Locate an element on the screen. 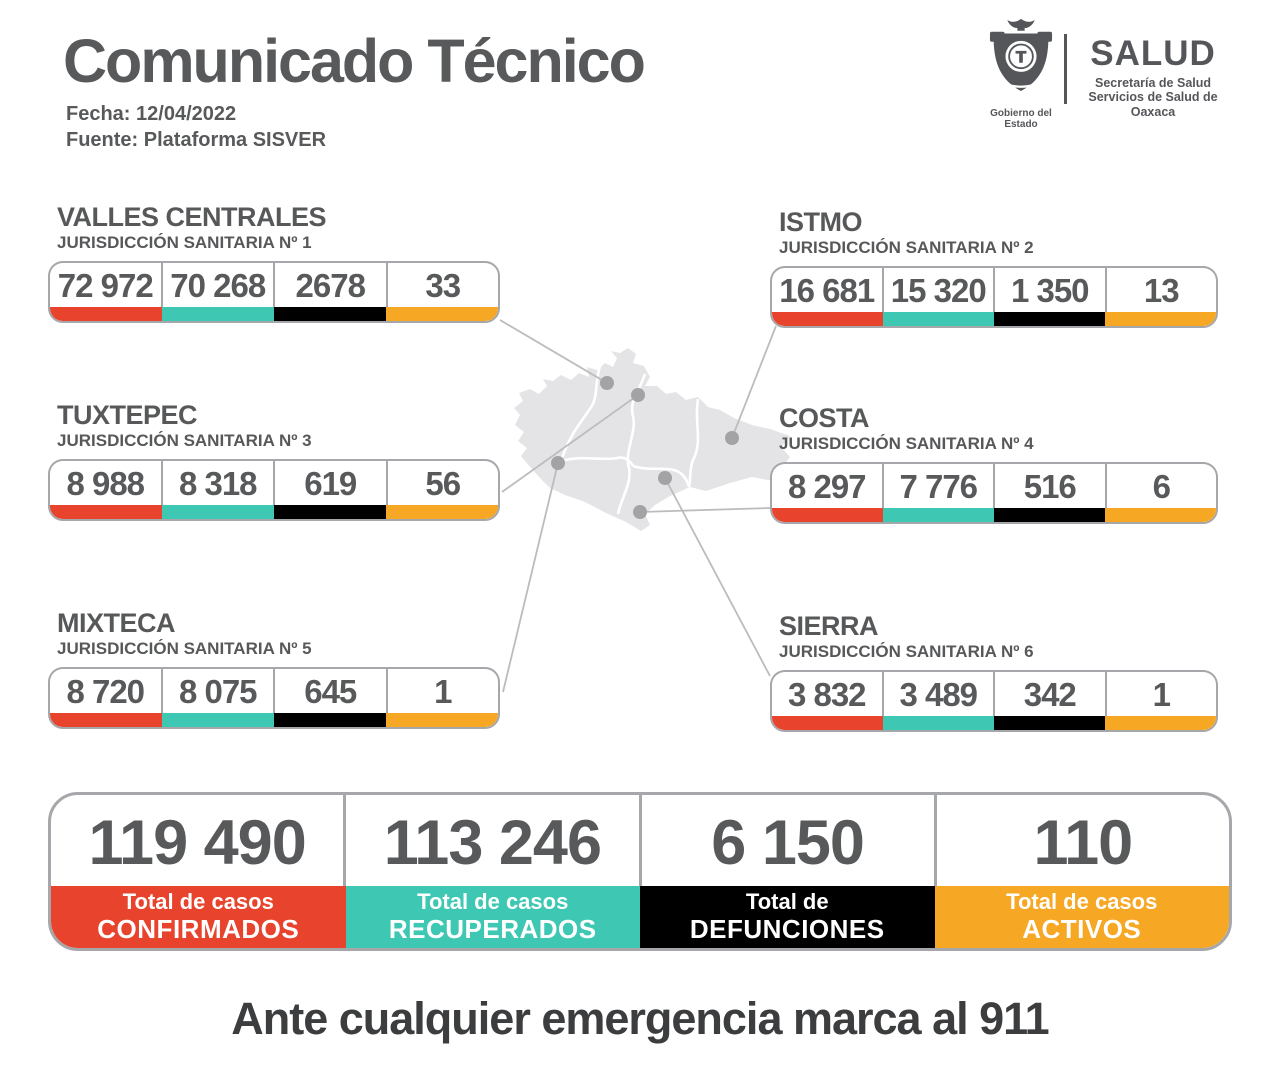 The image size is (1280, 1074). deaths-value: 516 is located at coordinates (1049, 493).